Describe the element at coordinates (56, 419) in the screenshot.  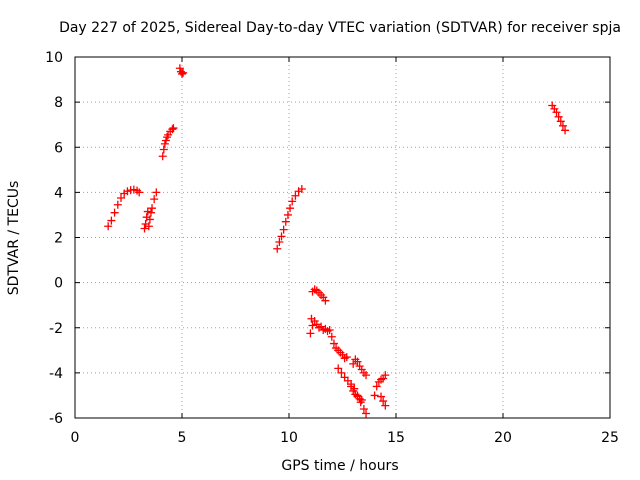
I see `y-tick-label: -6` at that location.